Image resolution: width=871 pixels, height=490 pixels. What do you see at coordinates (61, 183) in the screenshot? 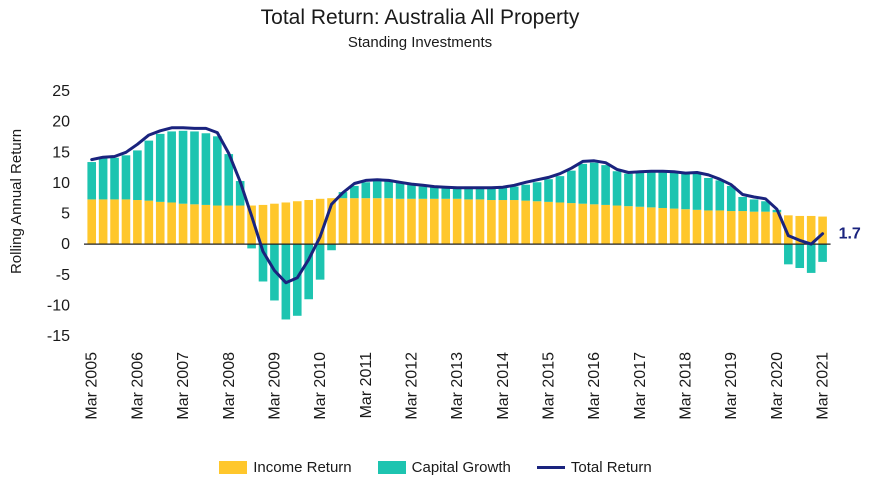
I see `y-tick-label: 10` at bounding box center [61, 183].